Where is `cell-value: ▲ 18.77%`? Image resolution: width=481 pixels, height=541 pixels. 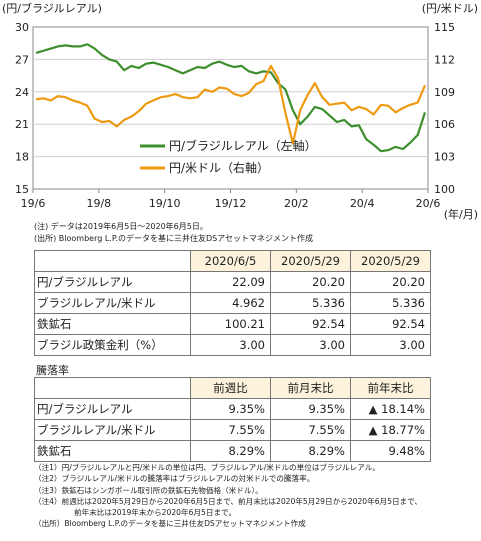
cell-value: ▲ 18.77% is located at coordinates (390, 430).